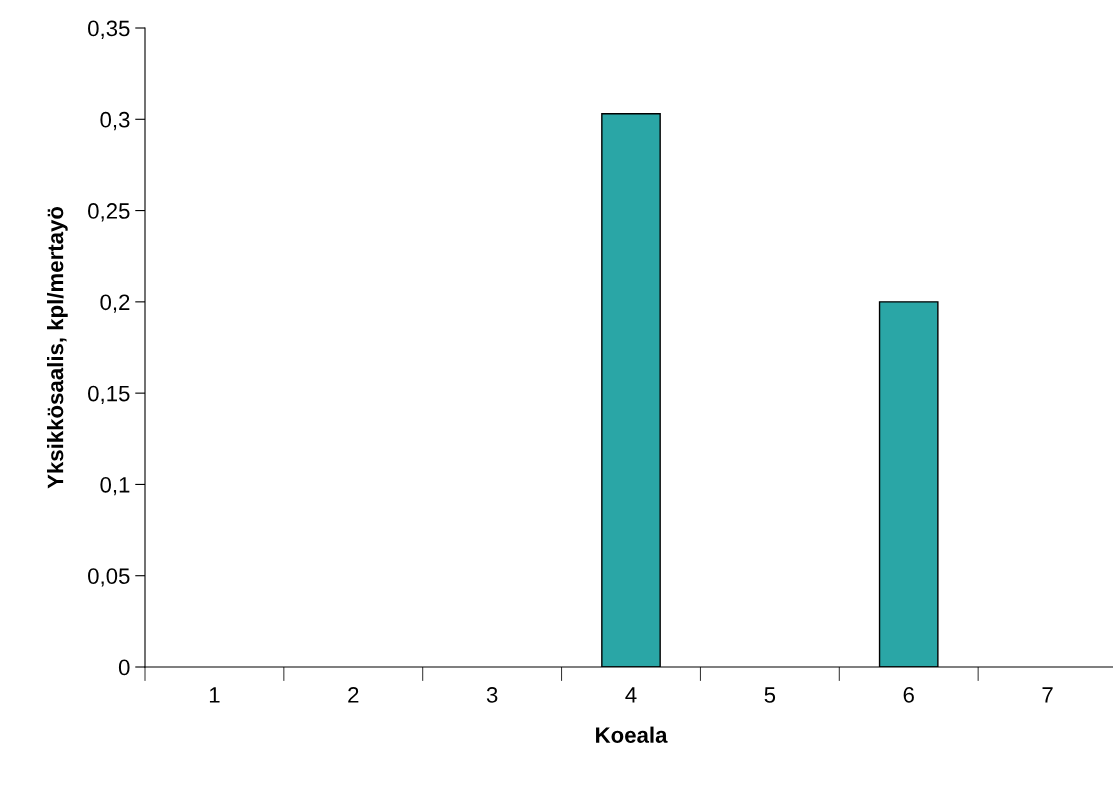 This screenshot has width=1113, height=786. Describe the element at coordinates (115, 121) in the screenshot. I see `y-tick-label: 0,3` at that location.